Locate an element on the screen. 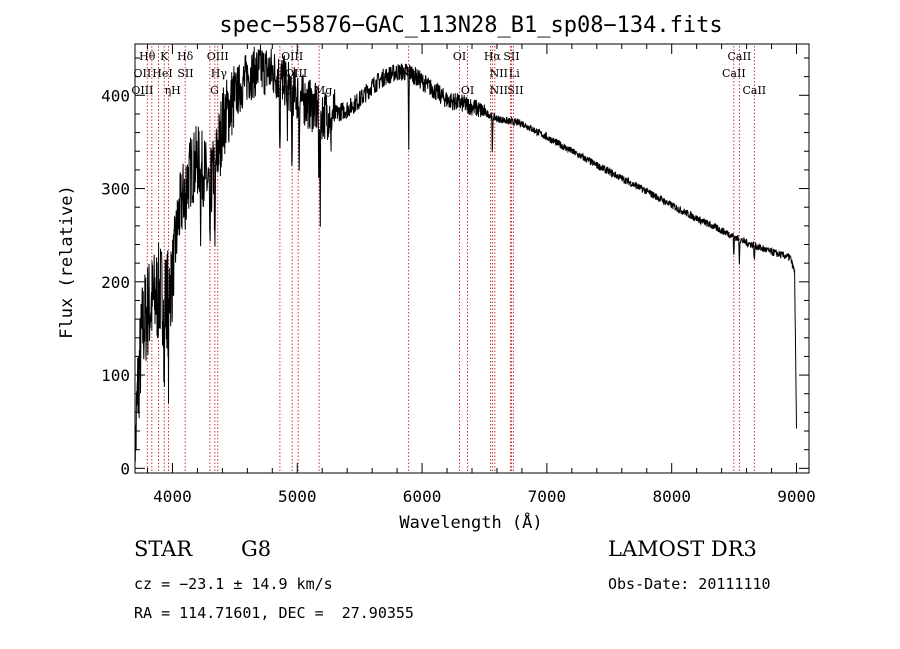 The image size is (900, 649). x-tick-label: 5000 is located at coordinates (297, 496).